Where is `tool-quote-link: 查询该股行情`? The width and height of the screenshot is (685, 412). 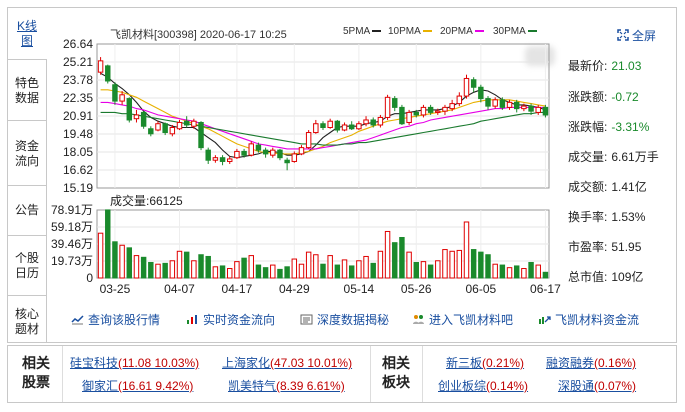 tool-quote-link: 查询该股行情 is located at coordinates (115, 319).